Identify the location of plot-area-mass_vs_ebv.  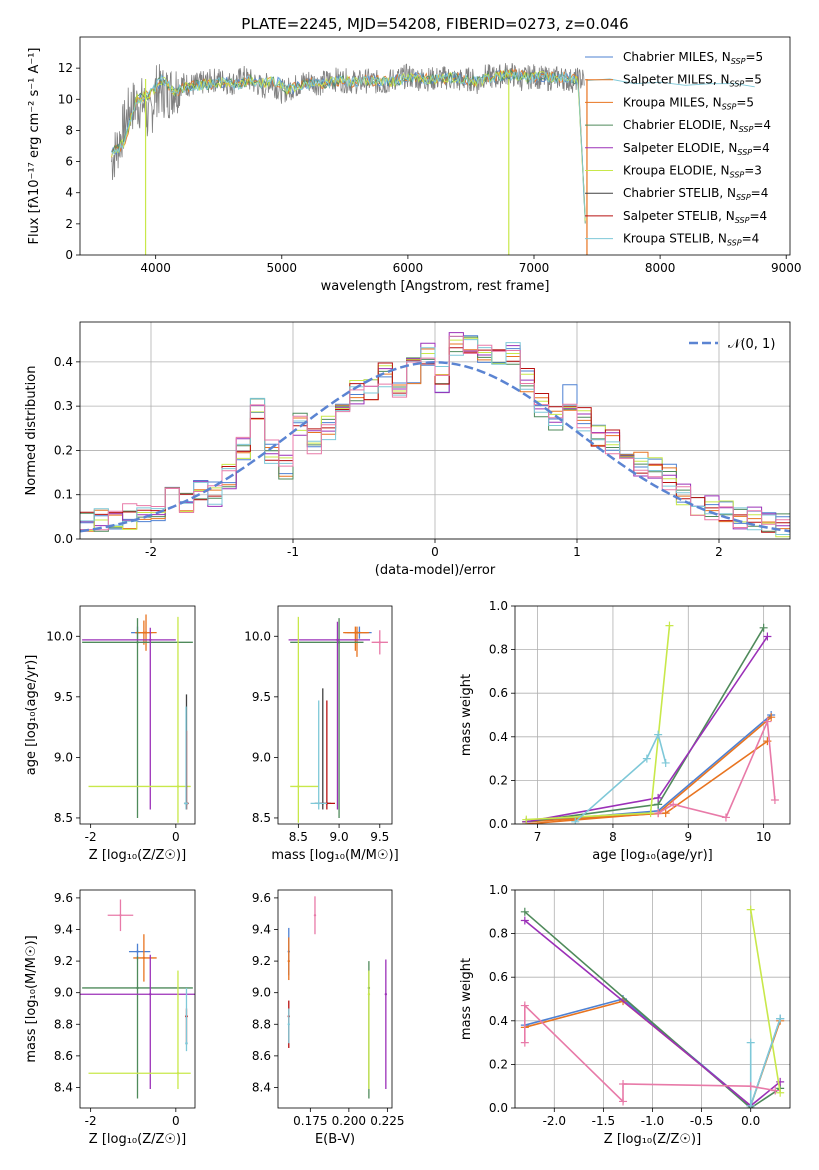
(337, 997).